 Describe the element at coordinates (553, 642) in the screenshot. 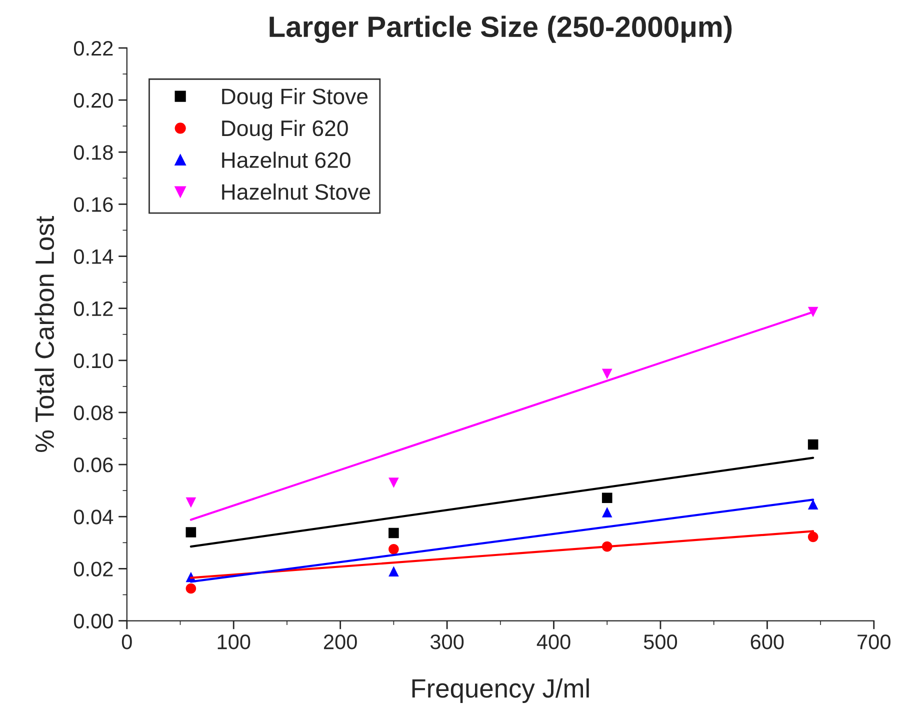

I see `x-tick-label: 400` at that location.